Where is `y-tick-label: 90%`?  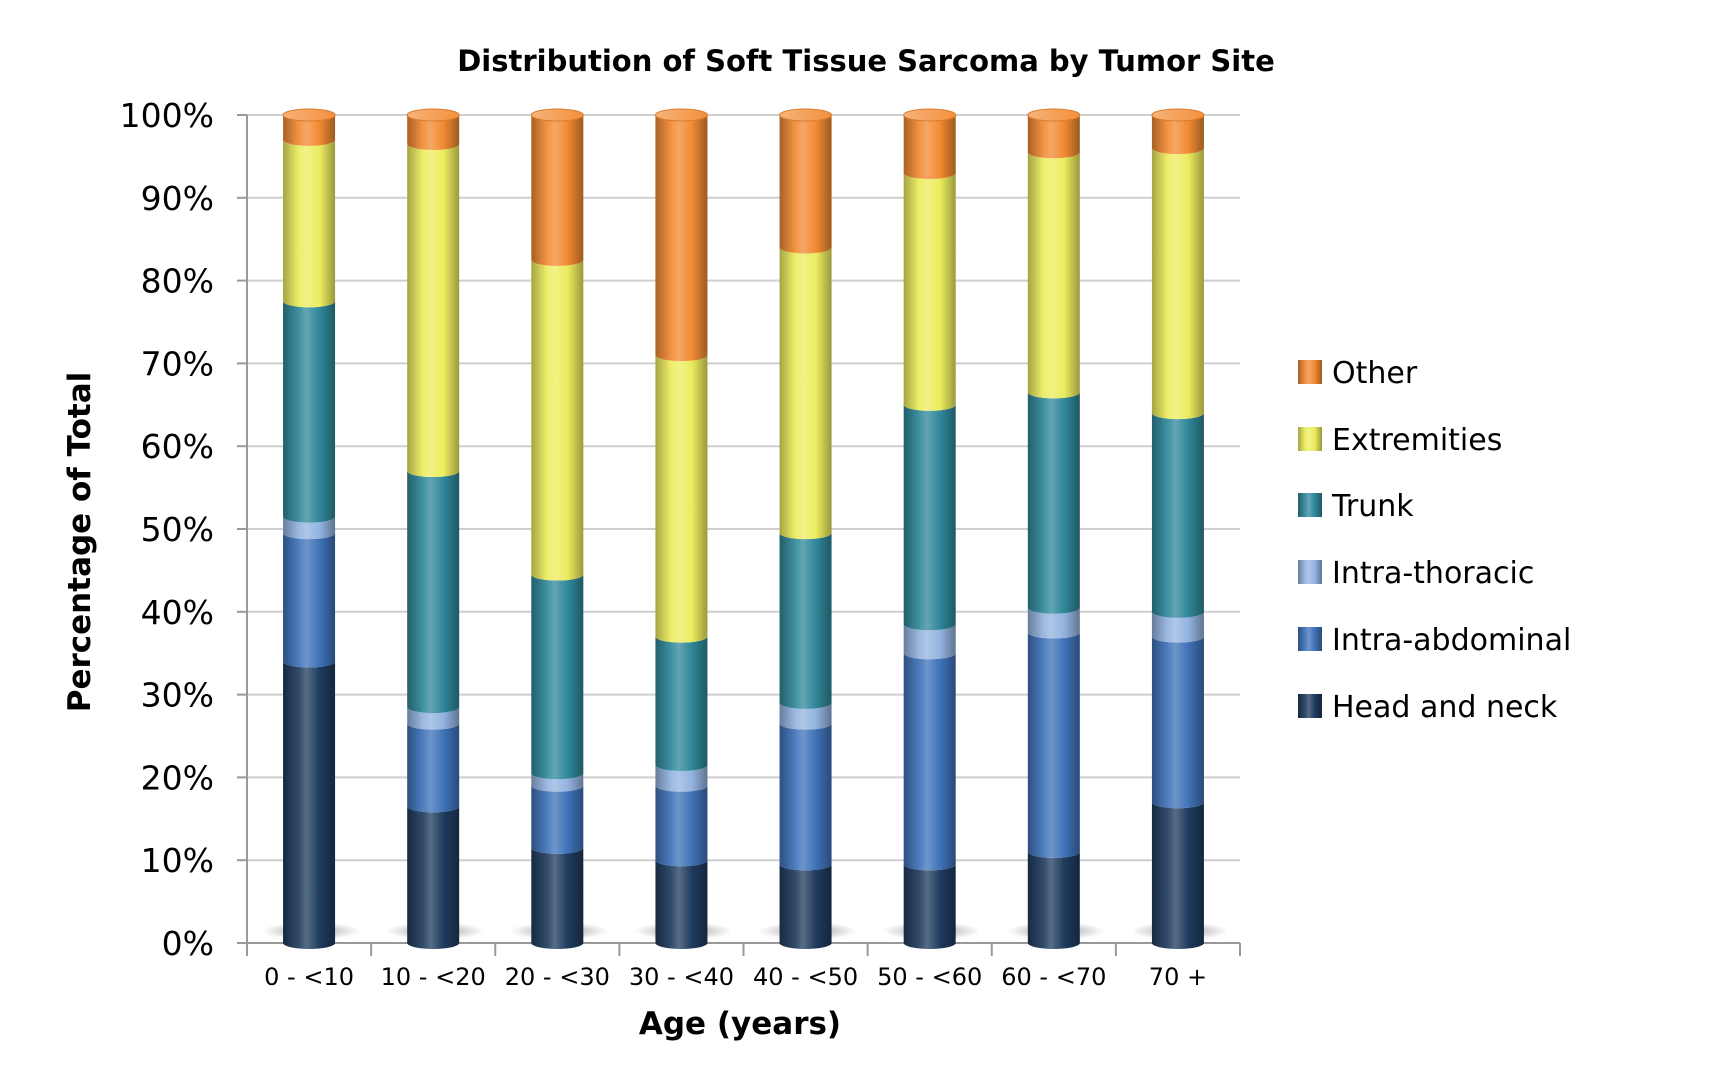
y-tick-label: 90% is located at coordinates (177, 198).